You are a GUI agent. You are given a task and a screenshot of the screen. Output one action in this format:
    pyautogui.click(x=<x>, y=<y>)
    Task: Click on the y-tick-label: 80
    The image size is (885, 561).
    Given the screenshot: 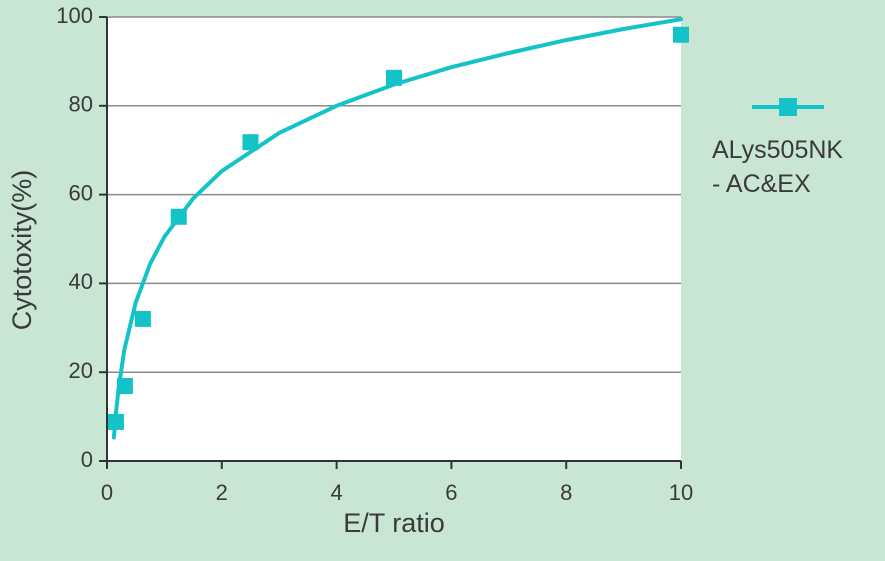 What is the action you would take?
    pyautogui.click(x=81, y=104)
    